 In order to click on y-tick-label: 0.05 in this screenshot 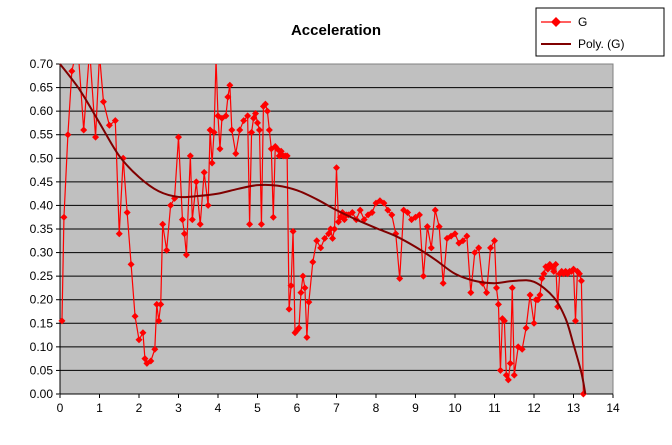, I will do `click(42, 370)`.